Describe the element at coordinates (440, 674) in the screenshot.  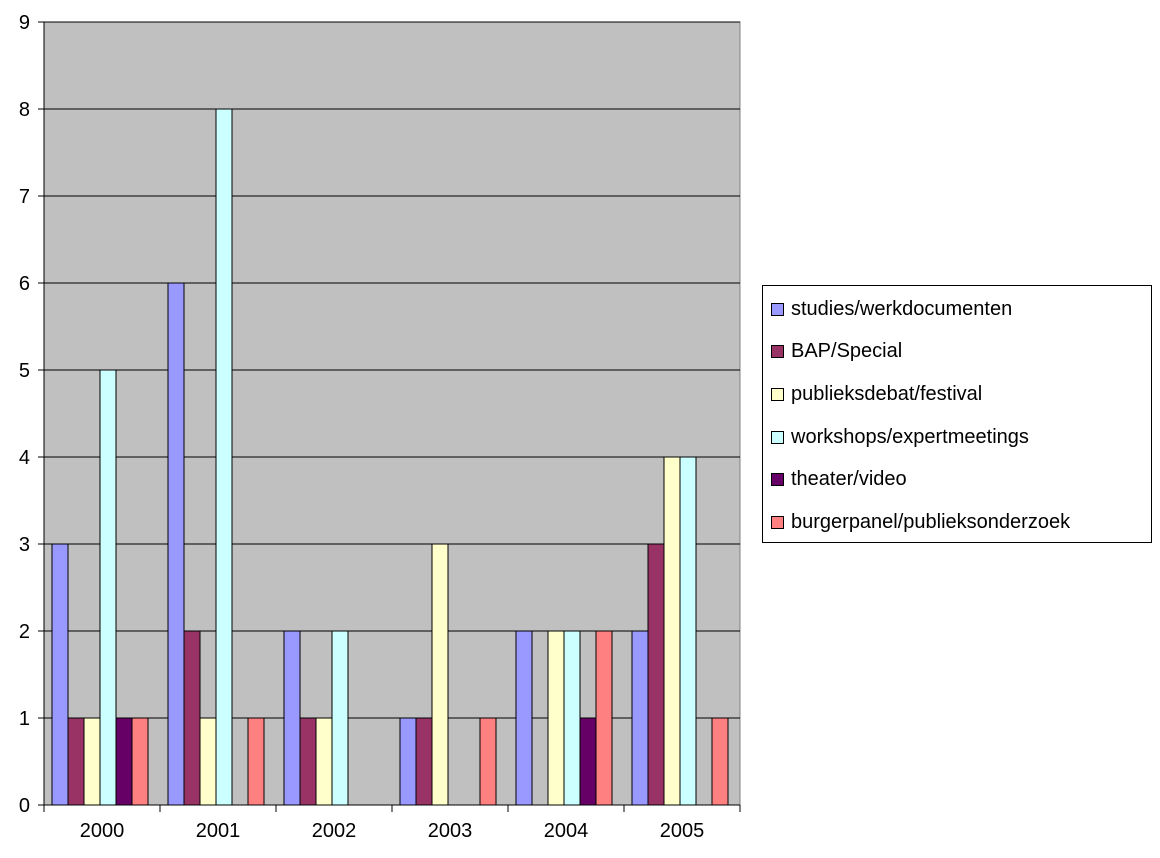
I see `bar-publieksdebat-festival-2003` at that location.